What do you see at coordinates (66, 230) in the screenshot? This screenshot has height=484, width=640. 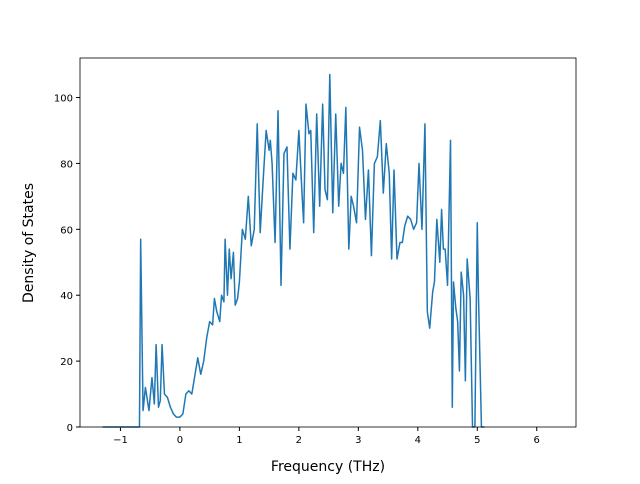 I see `y-tick-label: 60` at bounding box center [66, 230].